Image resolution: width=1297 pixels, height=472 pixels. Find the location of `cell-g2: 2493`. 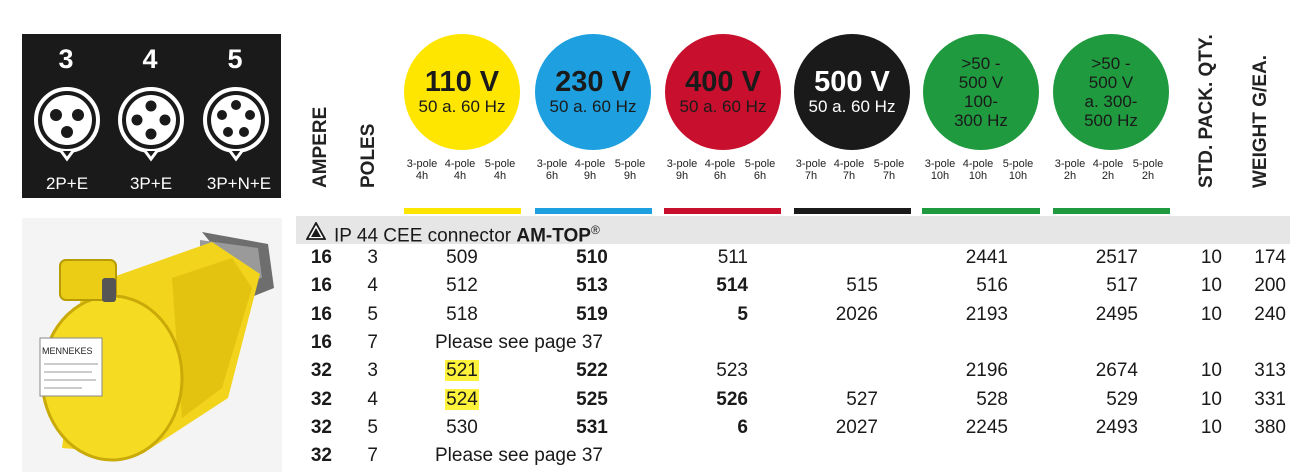

cell-g2: 2493 is located at coordinates (1116, 427).